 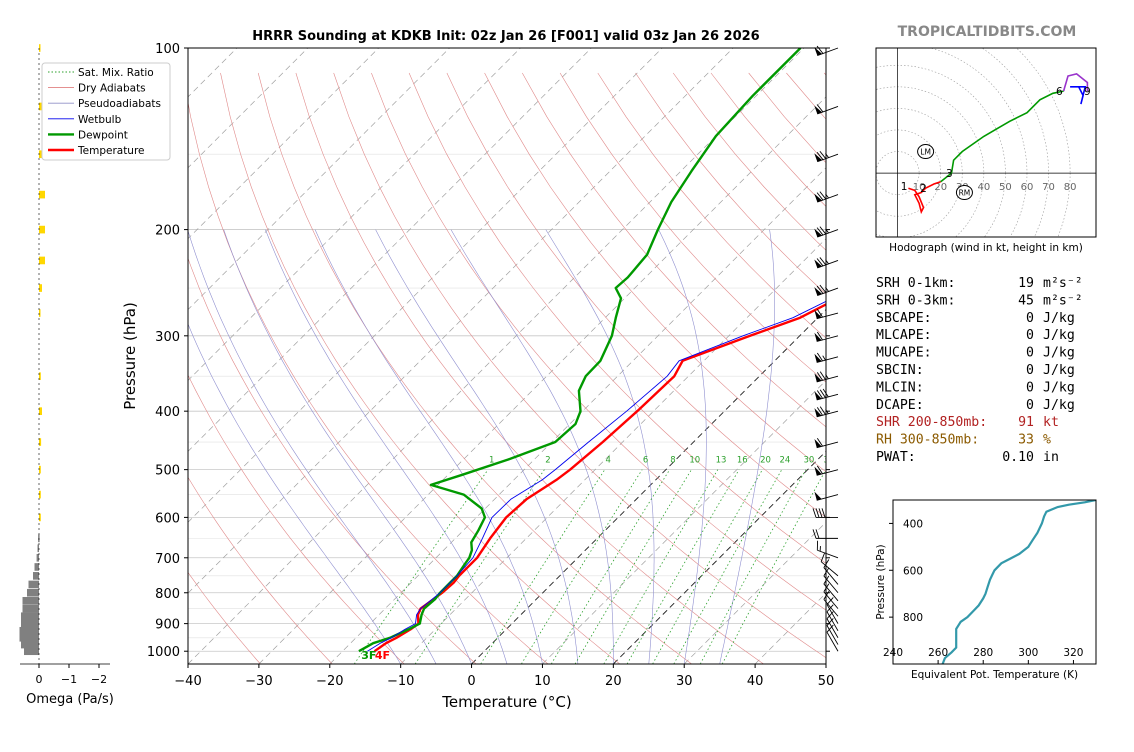 What do you see at coordinates (100, 120) in the screenshot?
I see `legend-label: Wetbulb` at bounding box center [100, 120].